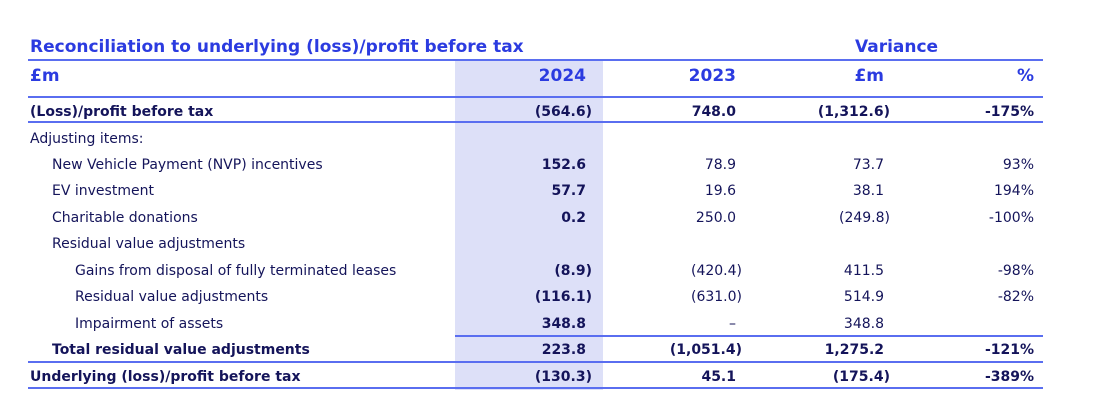  Describe the element at coordinates (125, 218) in the screenshot. I see `row-label: Charitable donations` at that location.